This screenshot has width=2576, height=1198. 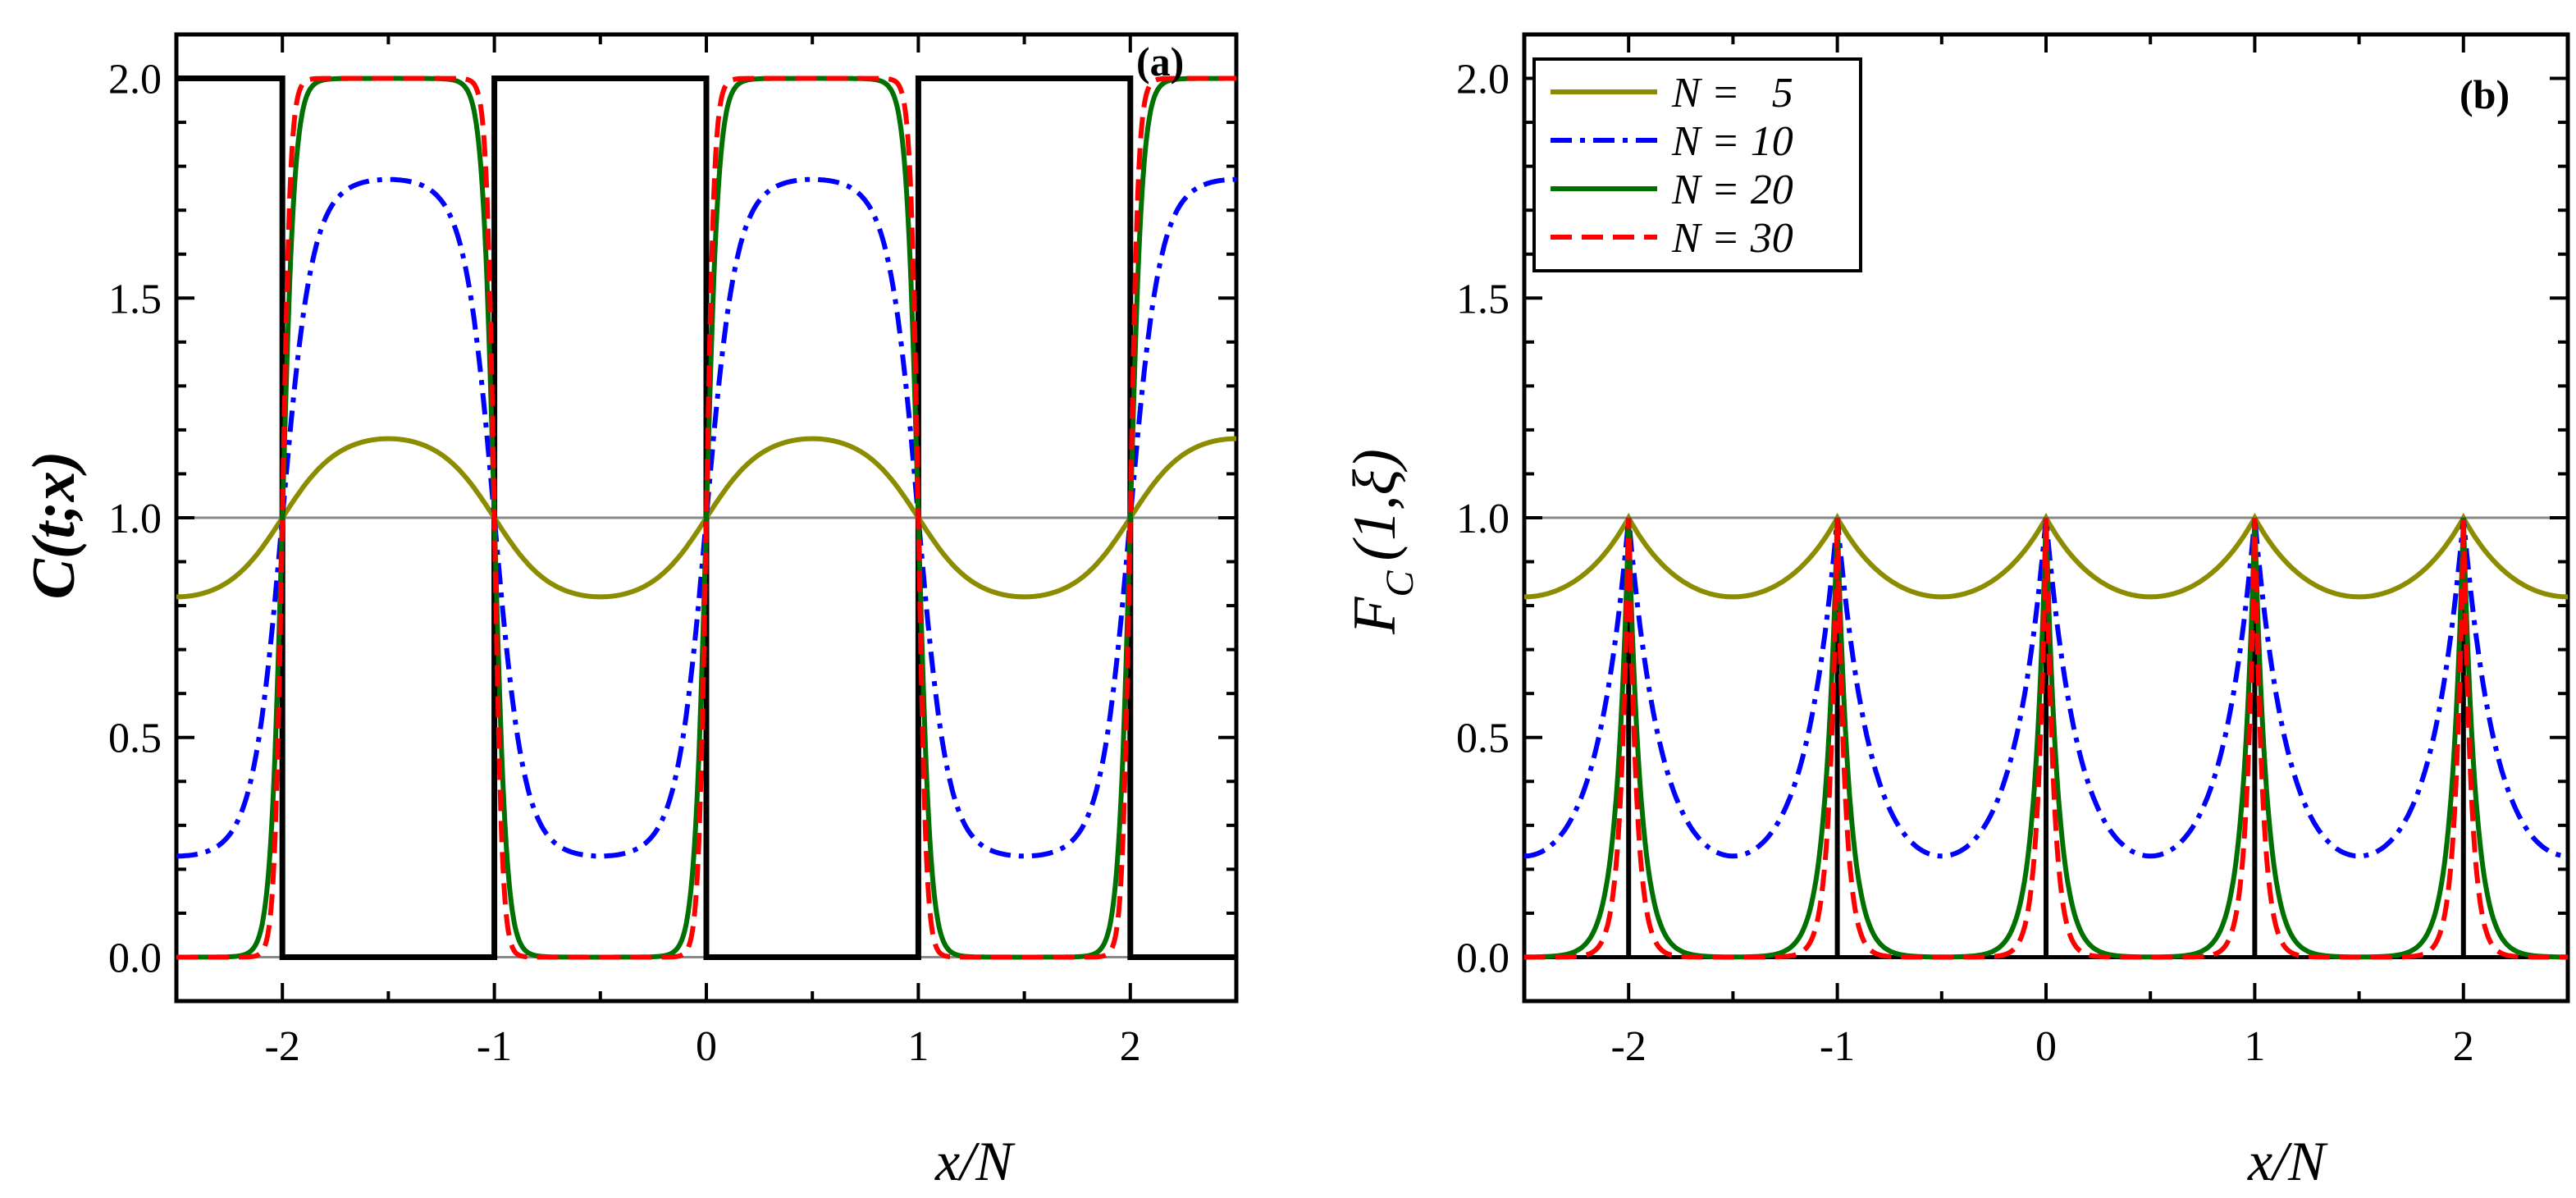 I want to click on panel-a-ylabel: C(t;x), so click(x=55, y=525).